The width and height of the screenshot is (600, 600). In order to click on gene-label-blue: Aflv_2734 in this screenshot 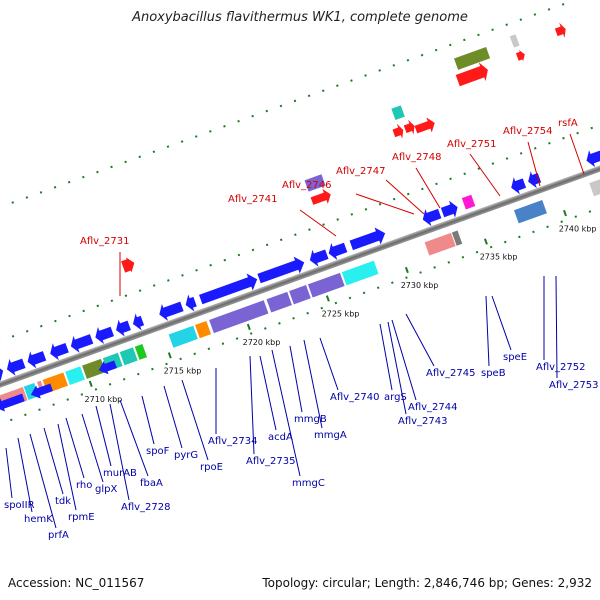, I will do `click(233, 441)`.